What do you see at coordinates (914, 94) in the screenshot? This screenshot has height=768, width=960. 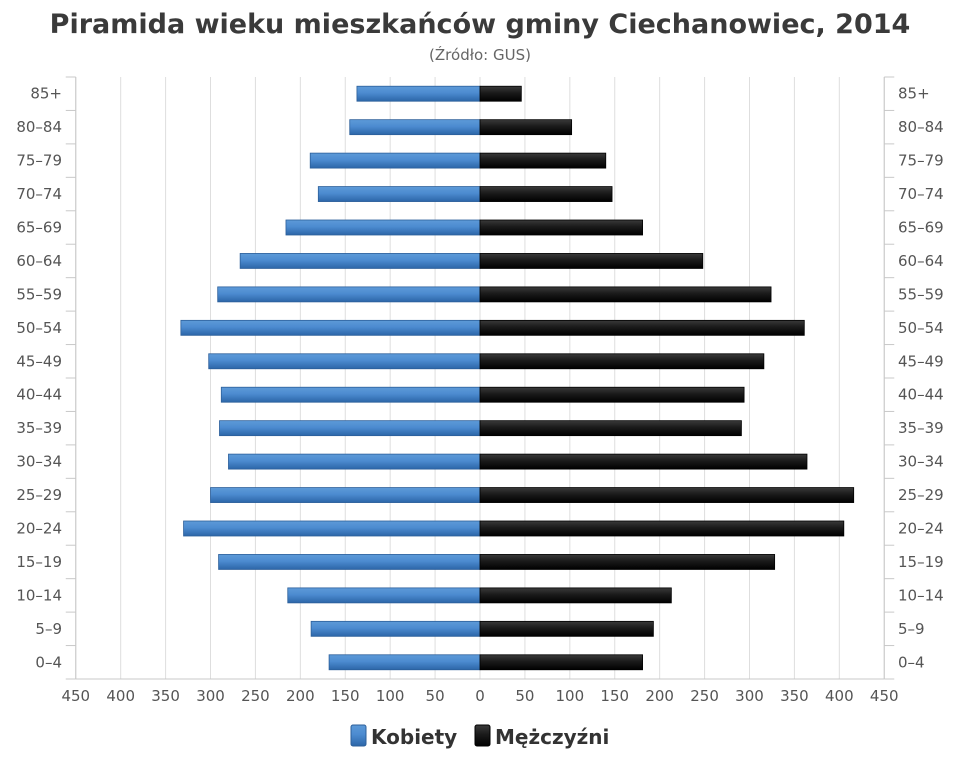 I see `y-label-right: 85+` at bounding box center [914, 94].